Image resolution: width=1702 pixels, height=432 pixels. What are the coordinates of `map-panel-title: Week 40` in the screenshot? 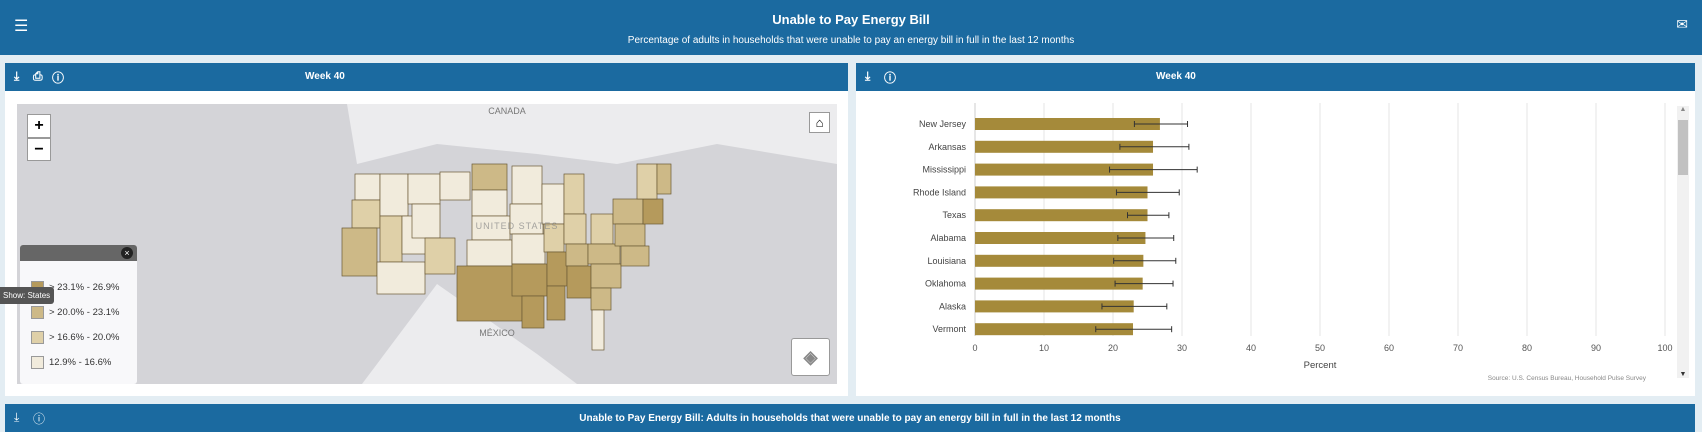 It's located at (325, 76).